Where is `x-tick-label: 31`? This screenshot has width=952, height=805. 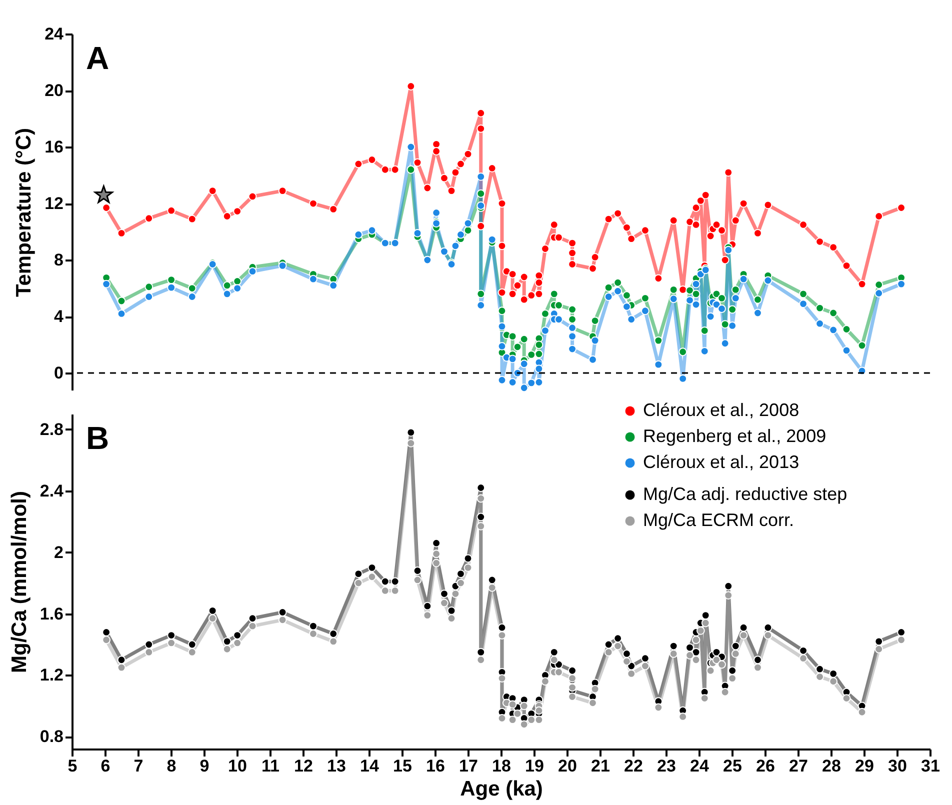
x-tick-label: 31 is located at coordinates (930, 766).